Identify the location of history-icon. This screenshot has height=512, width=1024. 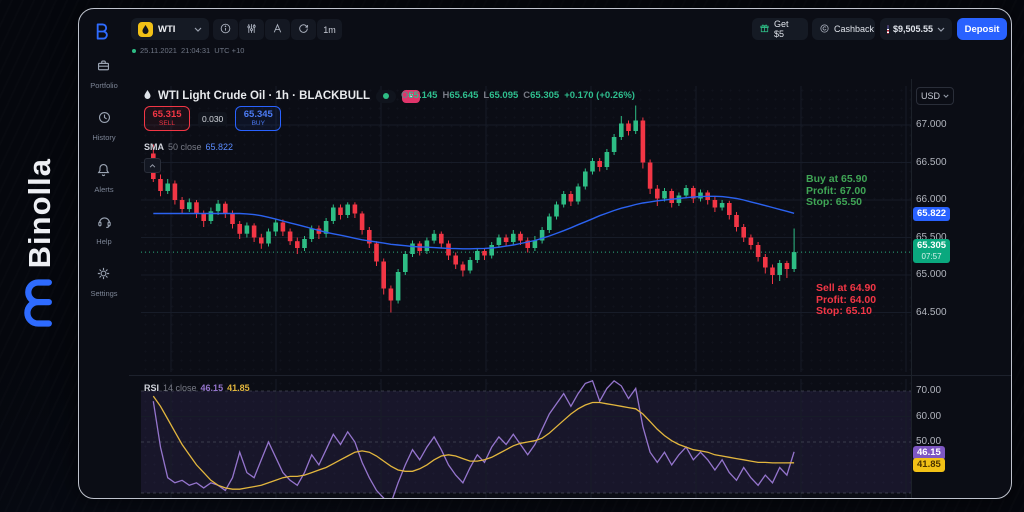
(104, 120).